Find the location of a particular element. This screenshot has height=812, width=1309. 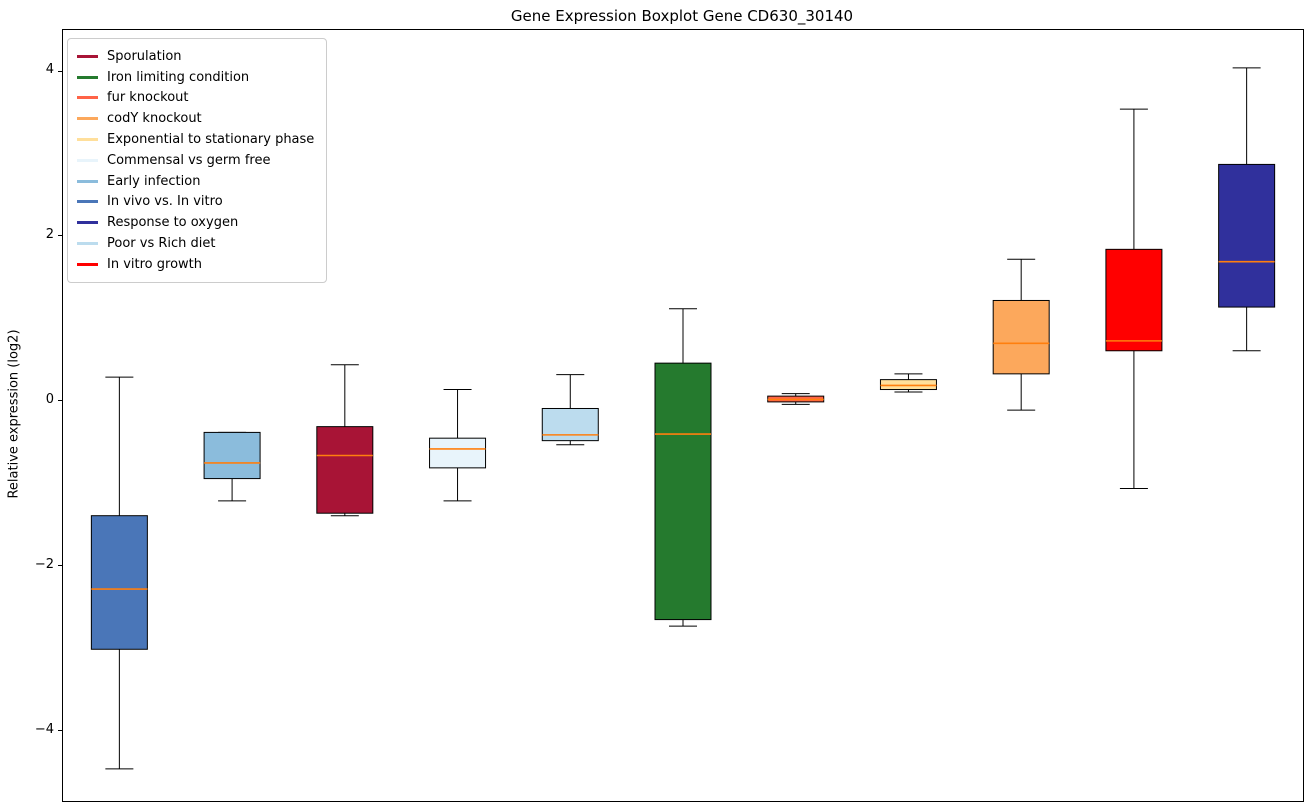

box-iron-limiting-condition is located at coordinates (683, 491).